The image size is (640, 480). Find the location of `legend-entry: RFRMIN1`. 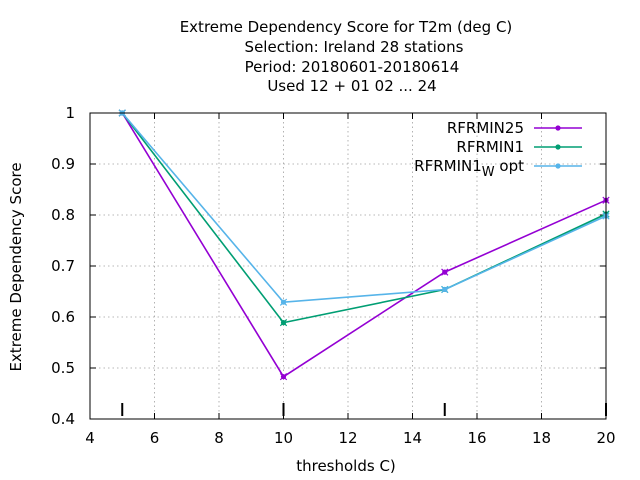

legend-entry: RFRMIN1 is located at coordinates (519, 147).